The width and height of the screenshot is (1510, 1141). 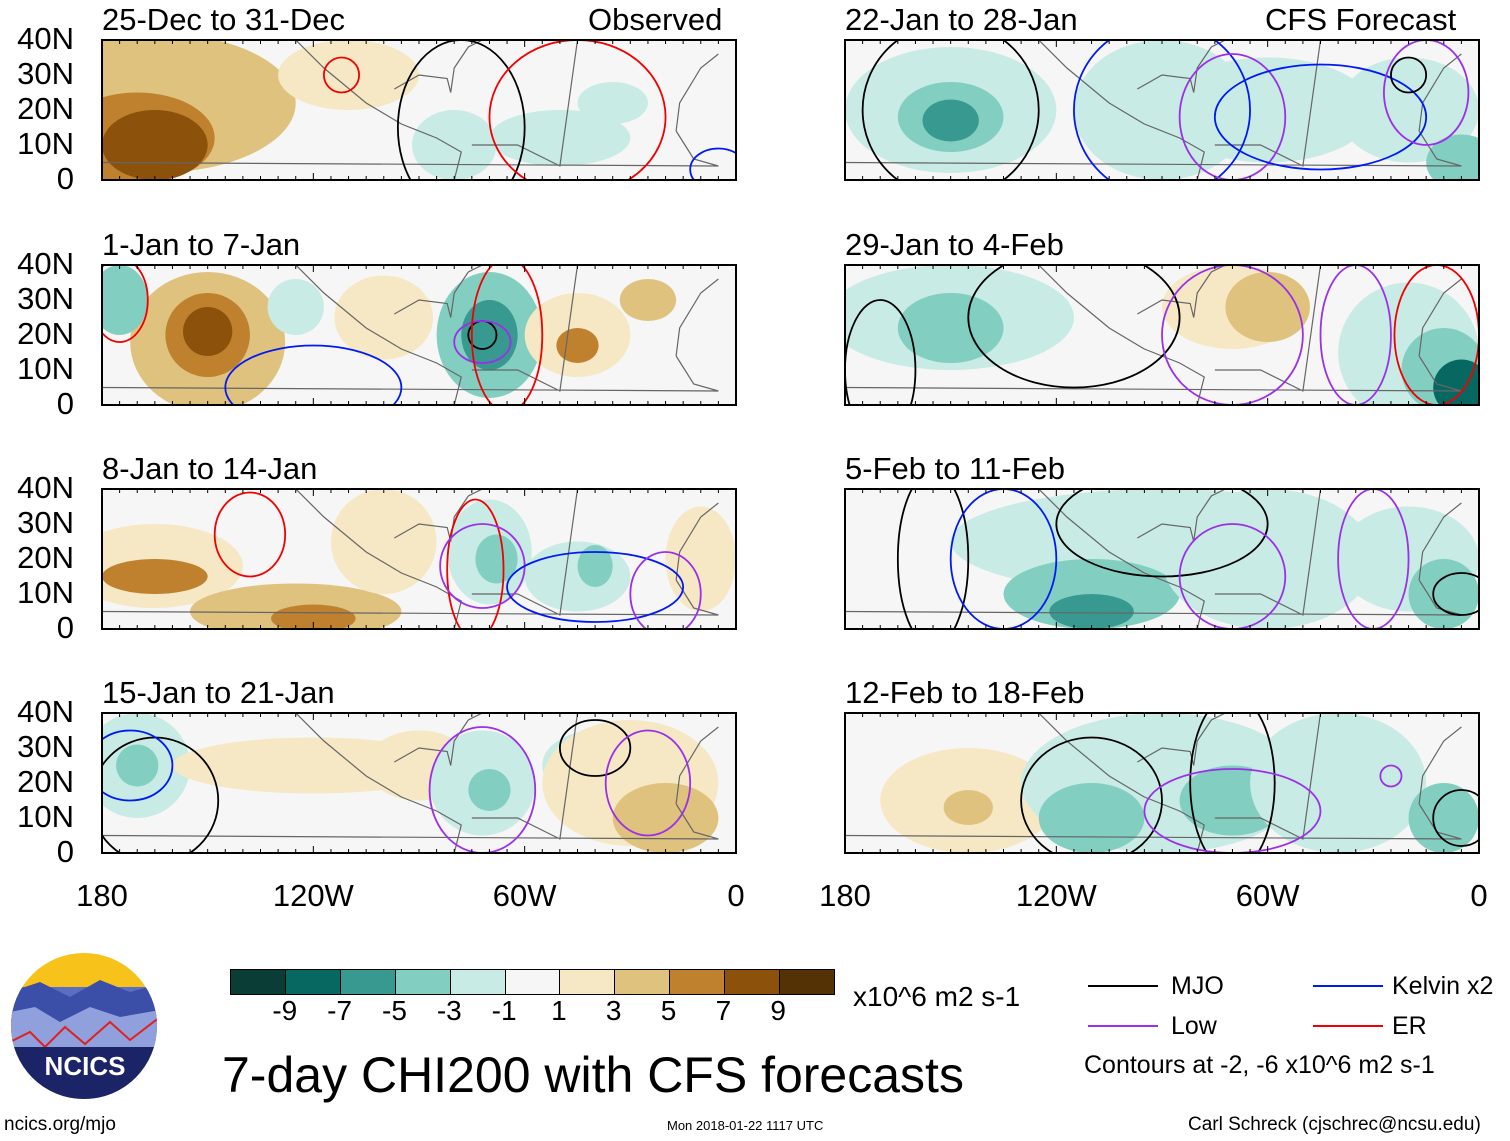 I want to click on panel-title: 12-Feb to 18-Feb, so click(x=965, y=692).